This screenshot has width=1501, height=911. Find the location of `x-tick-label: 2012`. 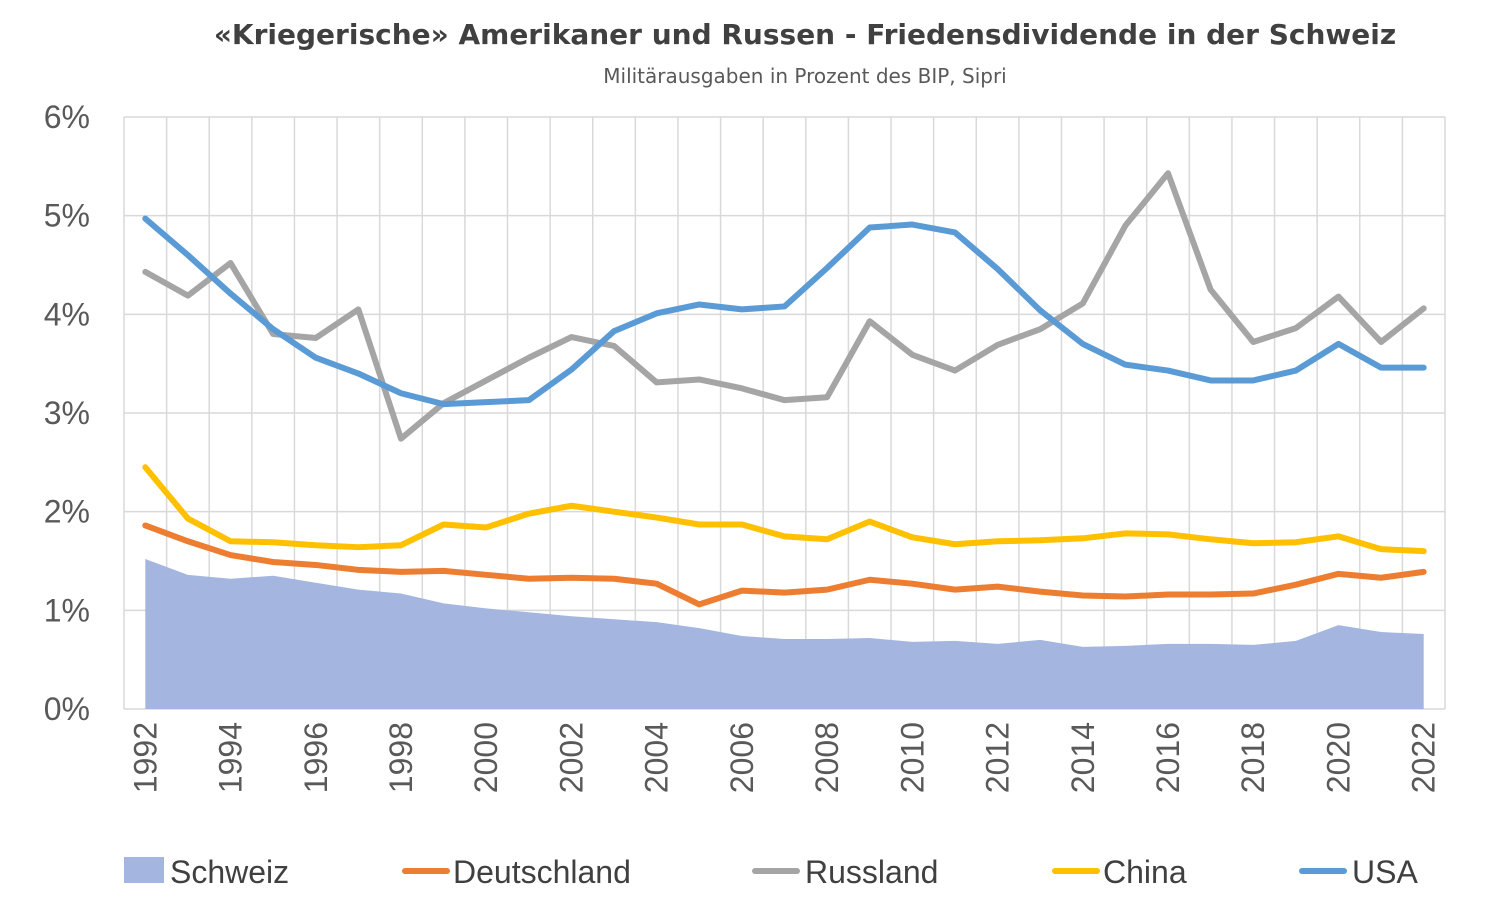

x-tick-label: 2012 is located at coordinates (998, 757).